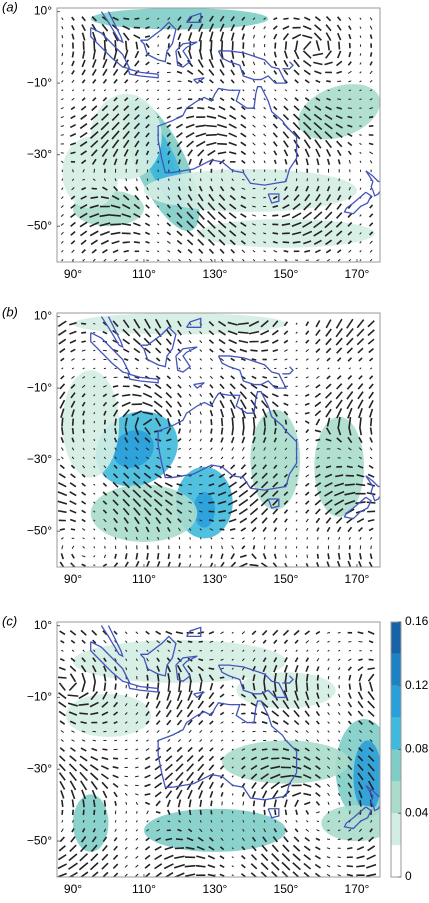 The width and height of the screenshot is (429, 903). Describe the element at coordinates (396, 797) in the screenshot. I see `colorbar-band` at that location.